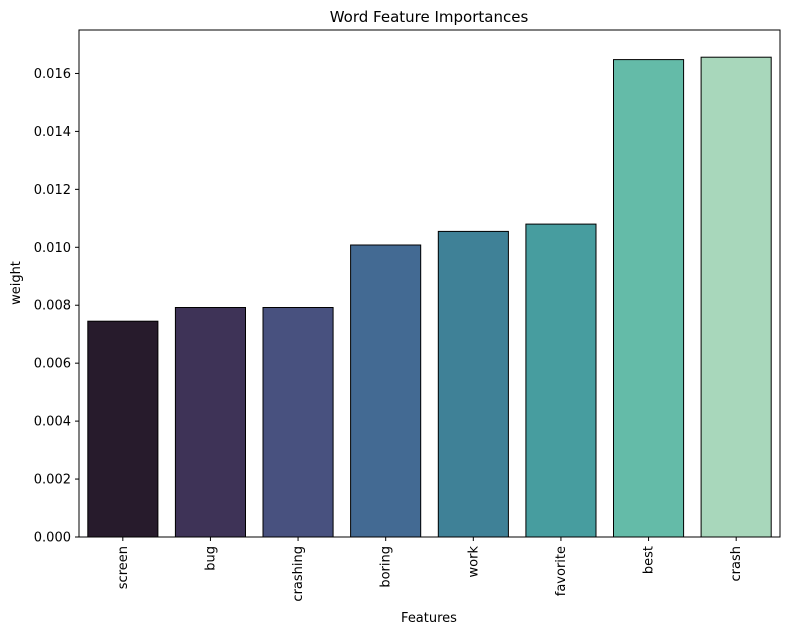 The width and height of the screenshot is (790, 639). Describe the element at coordinates (52, 74) in the screenshot. I see `y-tick-label: 0.016` at that location.